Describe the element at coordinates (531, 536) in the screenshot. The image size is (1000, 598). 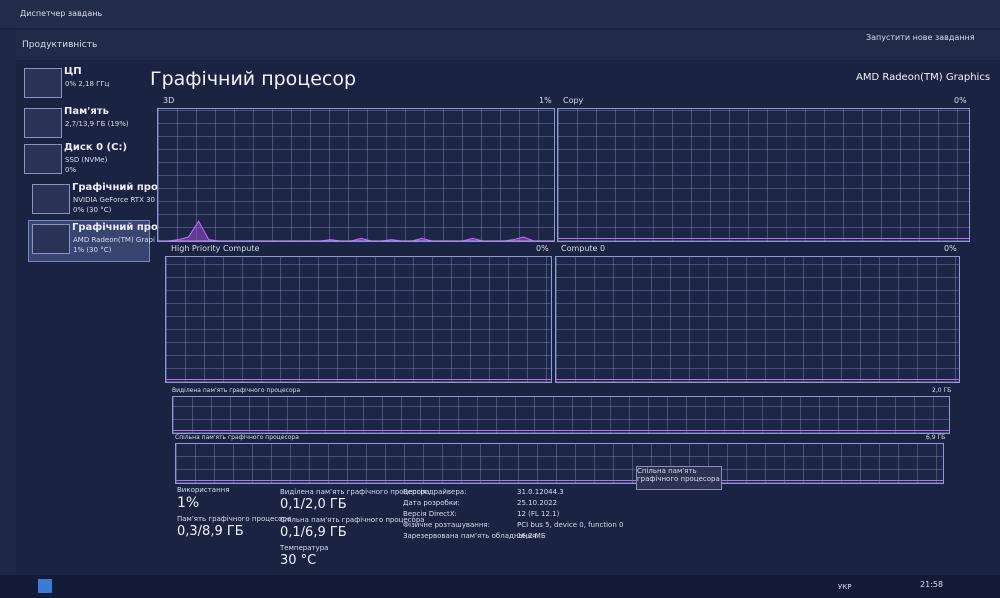
I see `detail-value: 16,2 МБ` at that location.